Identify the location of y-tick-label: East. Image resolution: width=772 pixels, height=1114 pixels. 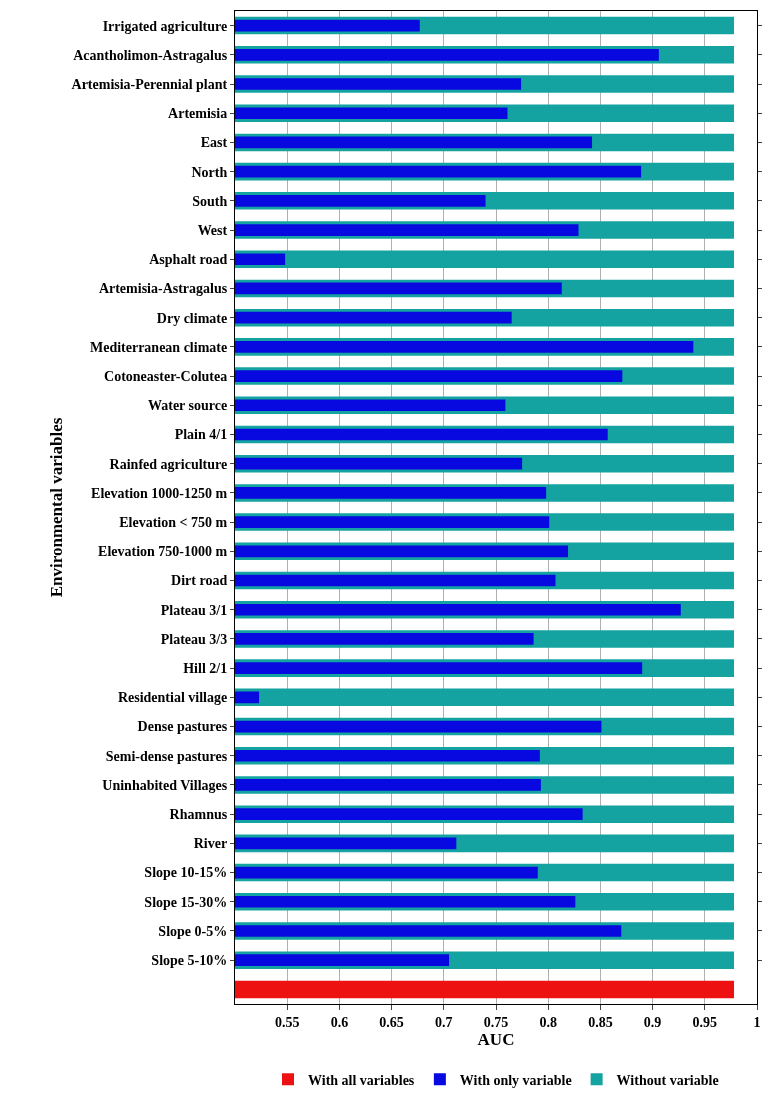
(214, 143).